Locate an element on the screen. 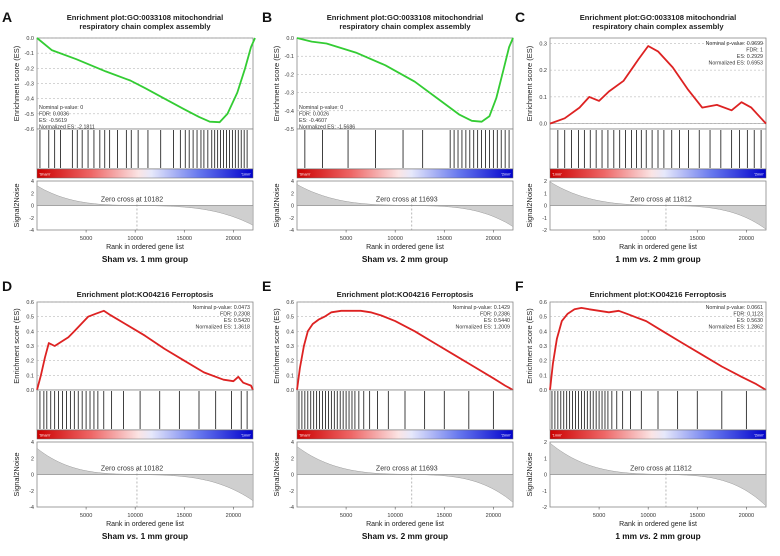  rank-axis-label: Signal2Noise is located at coordinates (276, 205).